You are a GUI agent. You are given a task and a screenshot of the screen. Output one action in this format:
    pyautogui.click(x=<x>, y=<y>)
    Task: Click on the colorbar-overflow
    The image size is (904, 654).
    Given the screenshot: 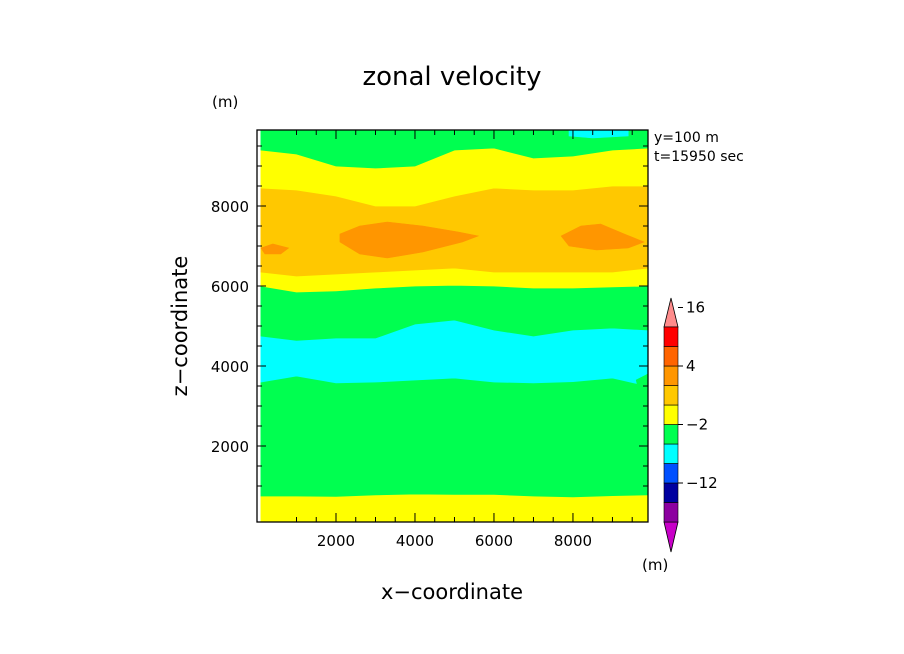 What is the action you would take?
    pyautogui.click(x=671, y=312)
    